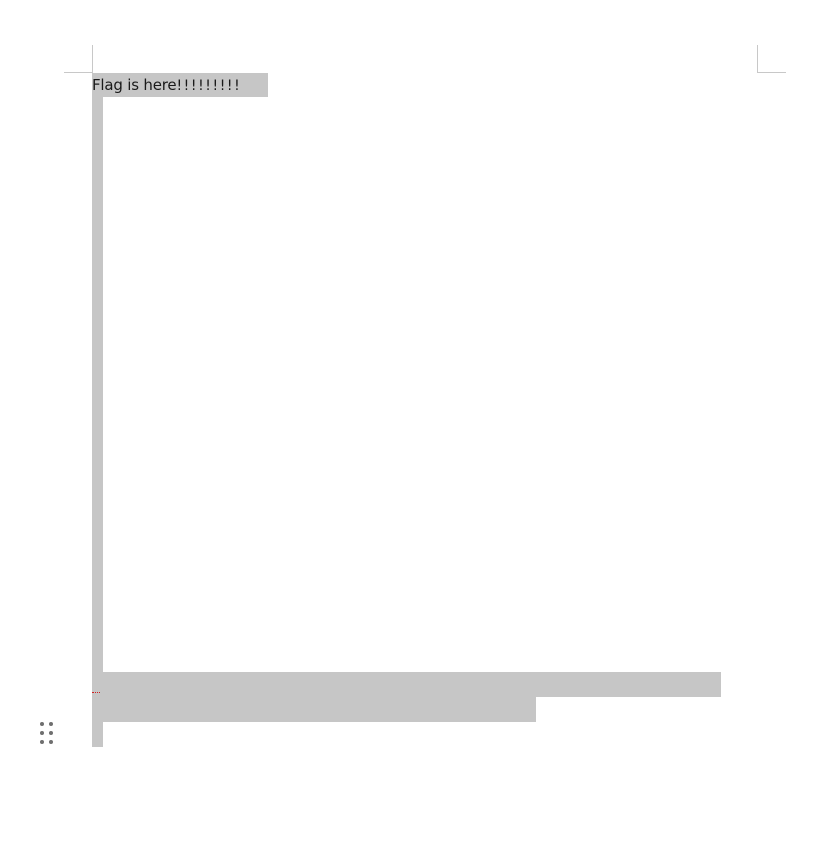  What do you see at coordinates (134, 85) in the screenshot?
I see `flag-text: Flag is here` at bounding box center [134, 85].